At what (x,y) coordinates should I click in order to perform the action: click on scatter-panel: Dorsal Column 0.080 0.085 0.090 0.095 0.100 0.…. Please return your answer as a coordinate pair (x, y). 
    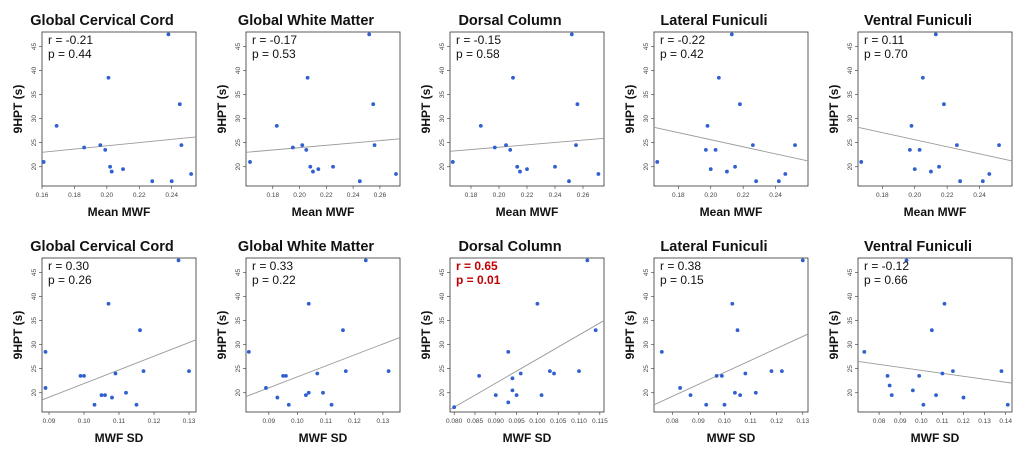
    Looking at the image, I should click on (510, 339).